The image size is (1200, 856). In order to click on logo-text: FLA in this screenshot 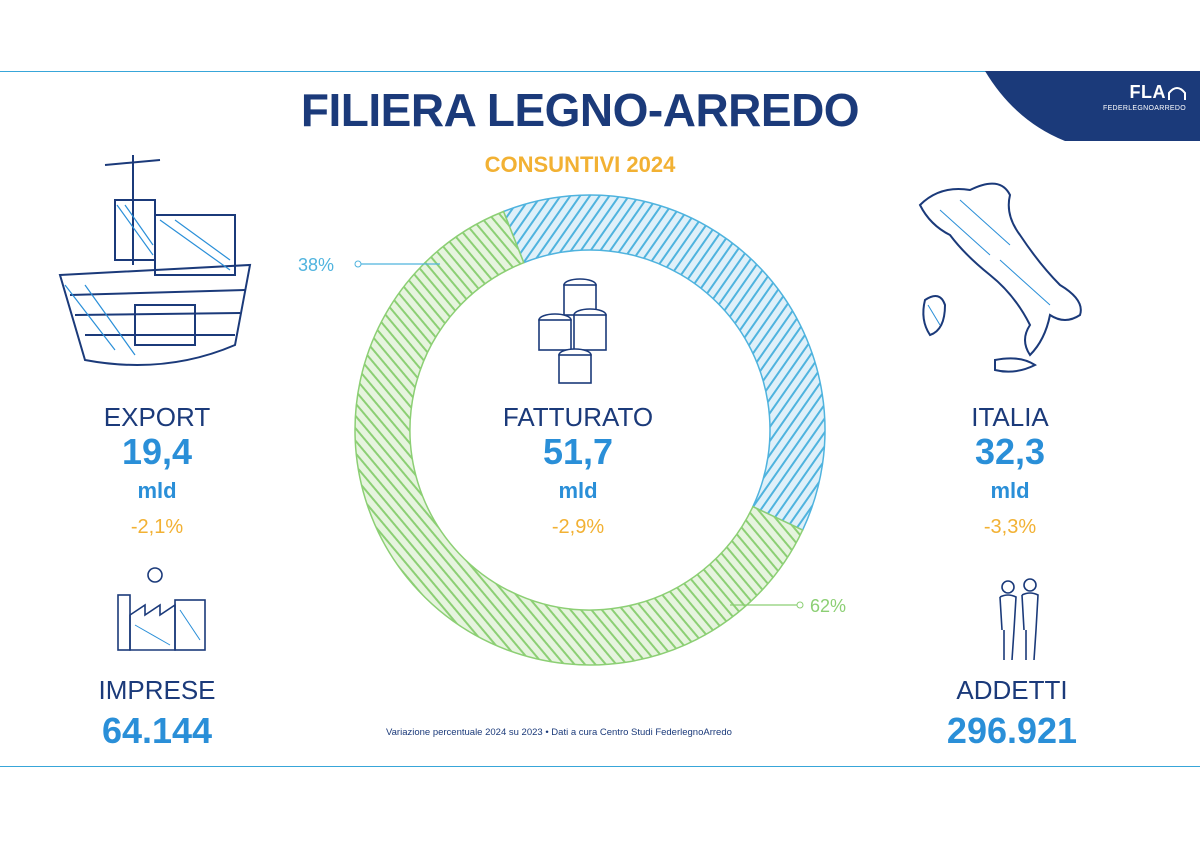, I will do `click(1147, 92)`.